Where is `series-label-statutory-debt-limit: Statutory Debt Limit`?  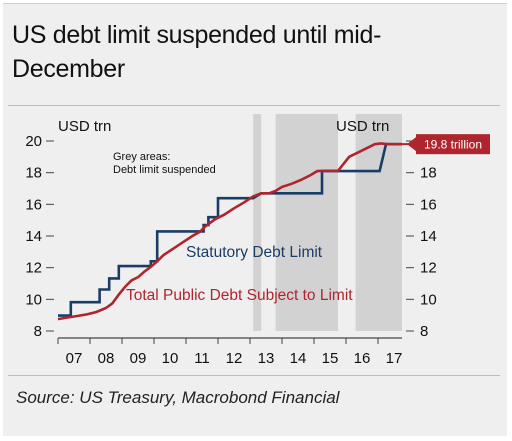
series-label-statutory-debt-limit: Statutory Debt Limit is located at coordinates (254, 252).